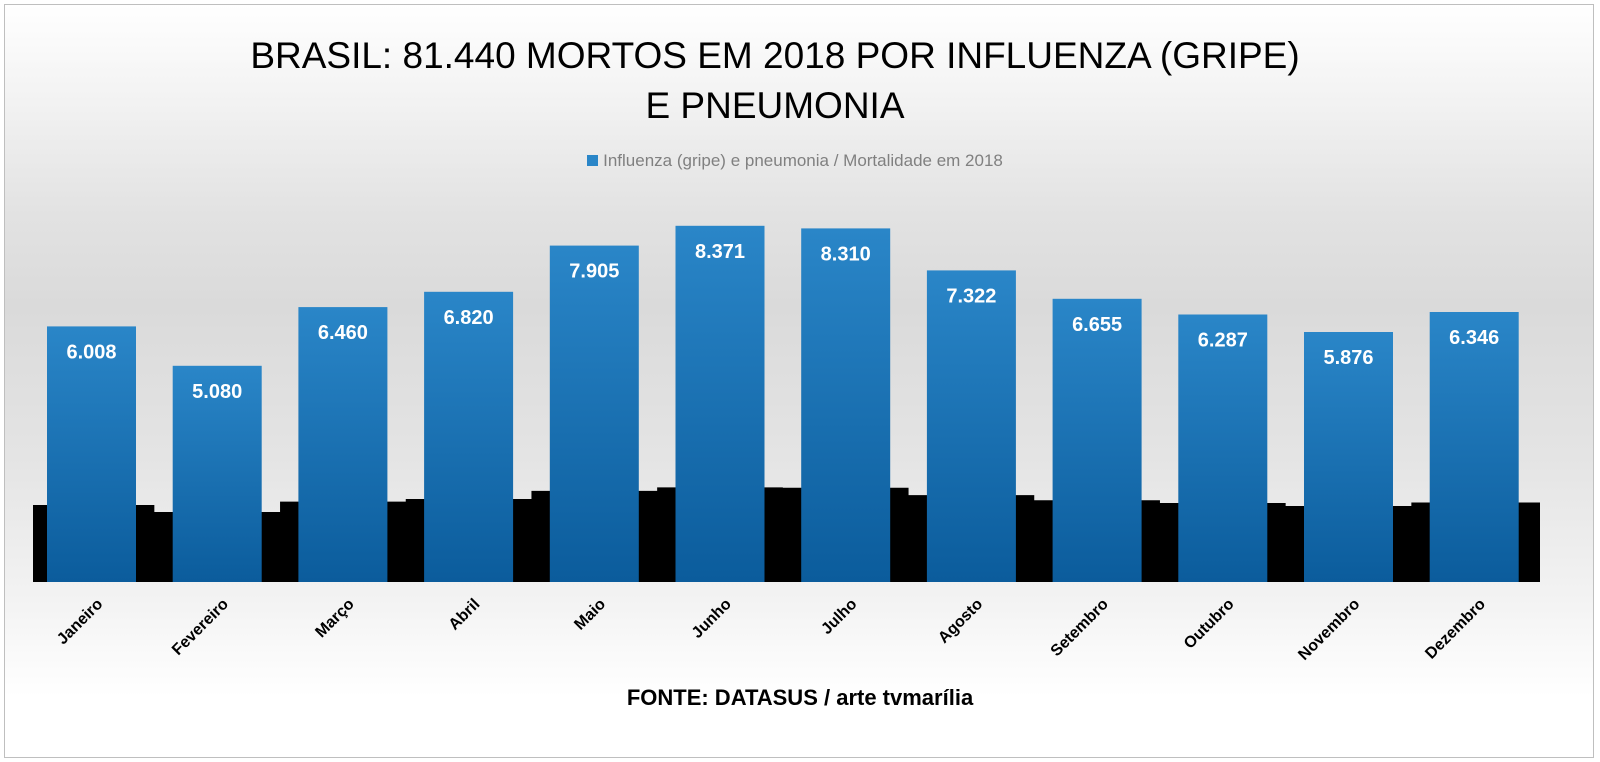 Image resolution: width=1600 pixels, height=762 pixels. Describe the element at coordinates (971, 296) in the screenshot. I see `data-label-agosto: 7.322` at that location.